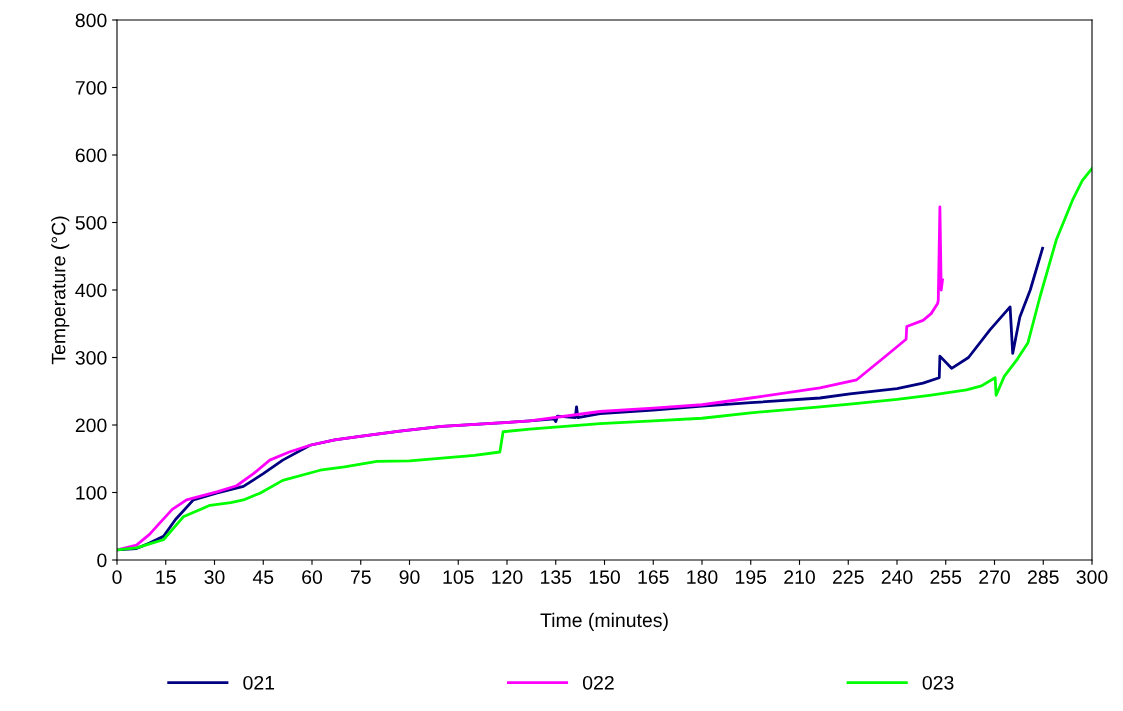 The width and height of the screenshot is (1123, 711). Describe the element at coordinates (91, 290) in the screenshot. I see `y-tick-label: 400` at that location.